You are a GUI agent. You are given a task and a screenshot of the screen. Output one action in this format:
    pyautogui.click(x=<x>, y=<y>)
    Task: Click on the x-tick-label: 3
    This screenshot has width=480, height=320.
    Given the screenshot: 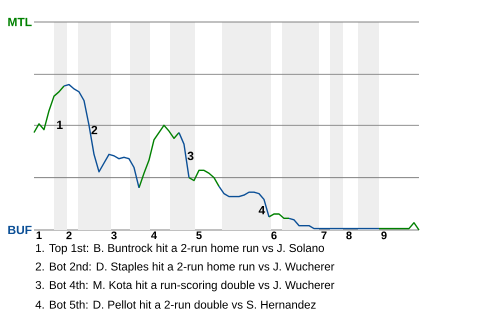 What is the action you would take?
    pyautogui.click(x=114, y=236)
    